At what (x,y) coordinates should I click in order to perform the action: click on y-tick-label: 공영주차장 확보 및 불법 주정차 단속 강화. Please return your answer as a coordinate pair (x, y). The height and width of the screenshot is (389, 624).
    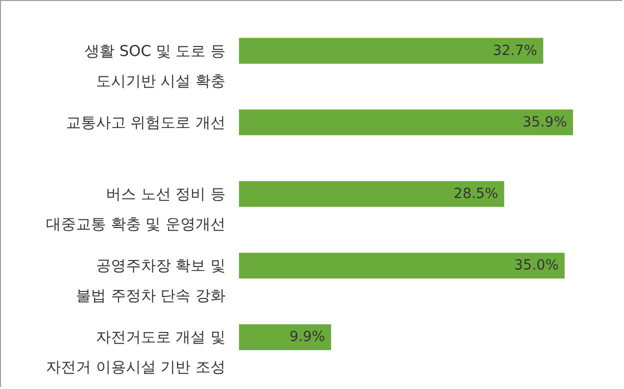
    Looking at the image, I should click on (151, 280).